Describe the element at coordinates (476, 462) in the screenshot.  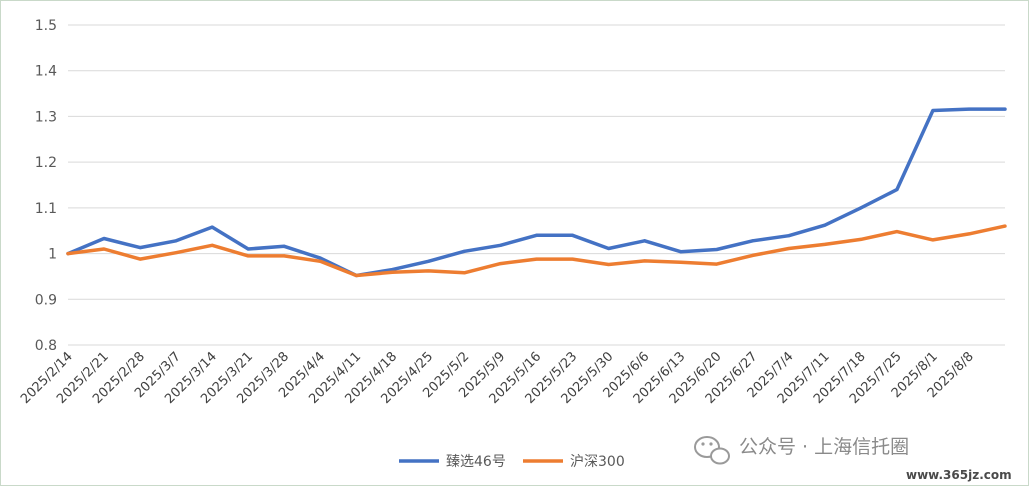
I see `legend-label: 臻选46号` at that location.